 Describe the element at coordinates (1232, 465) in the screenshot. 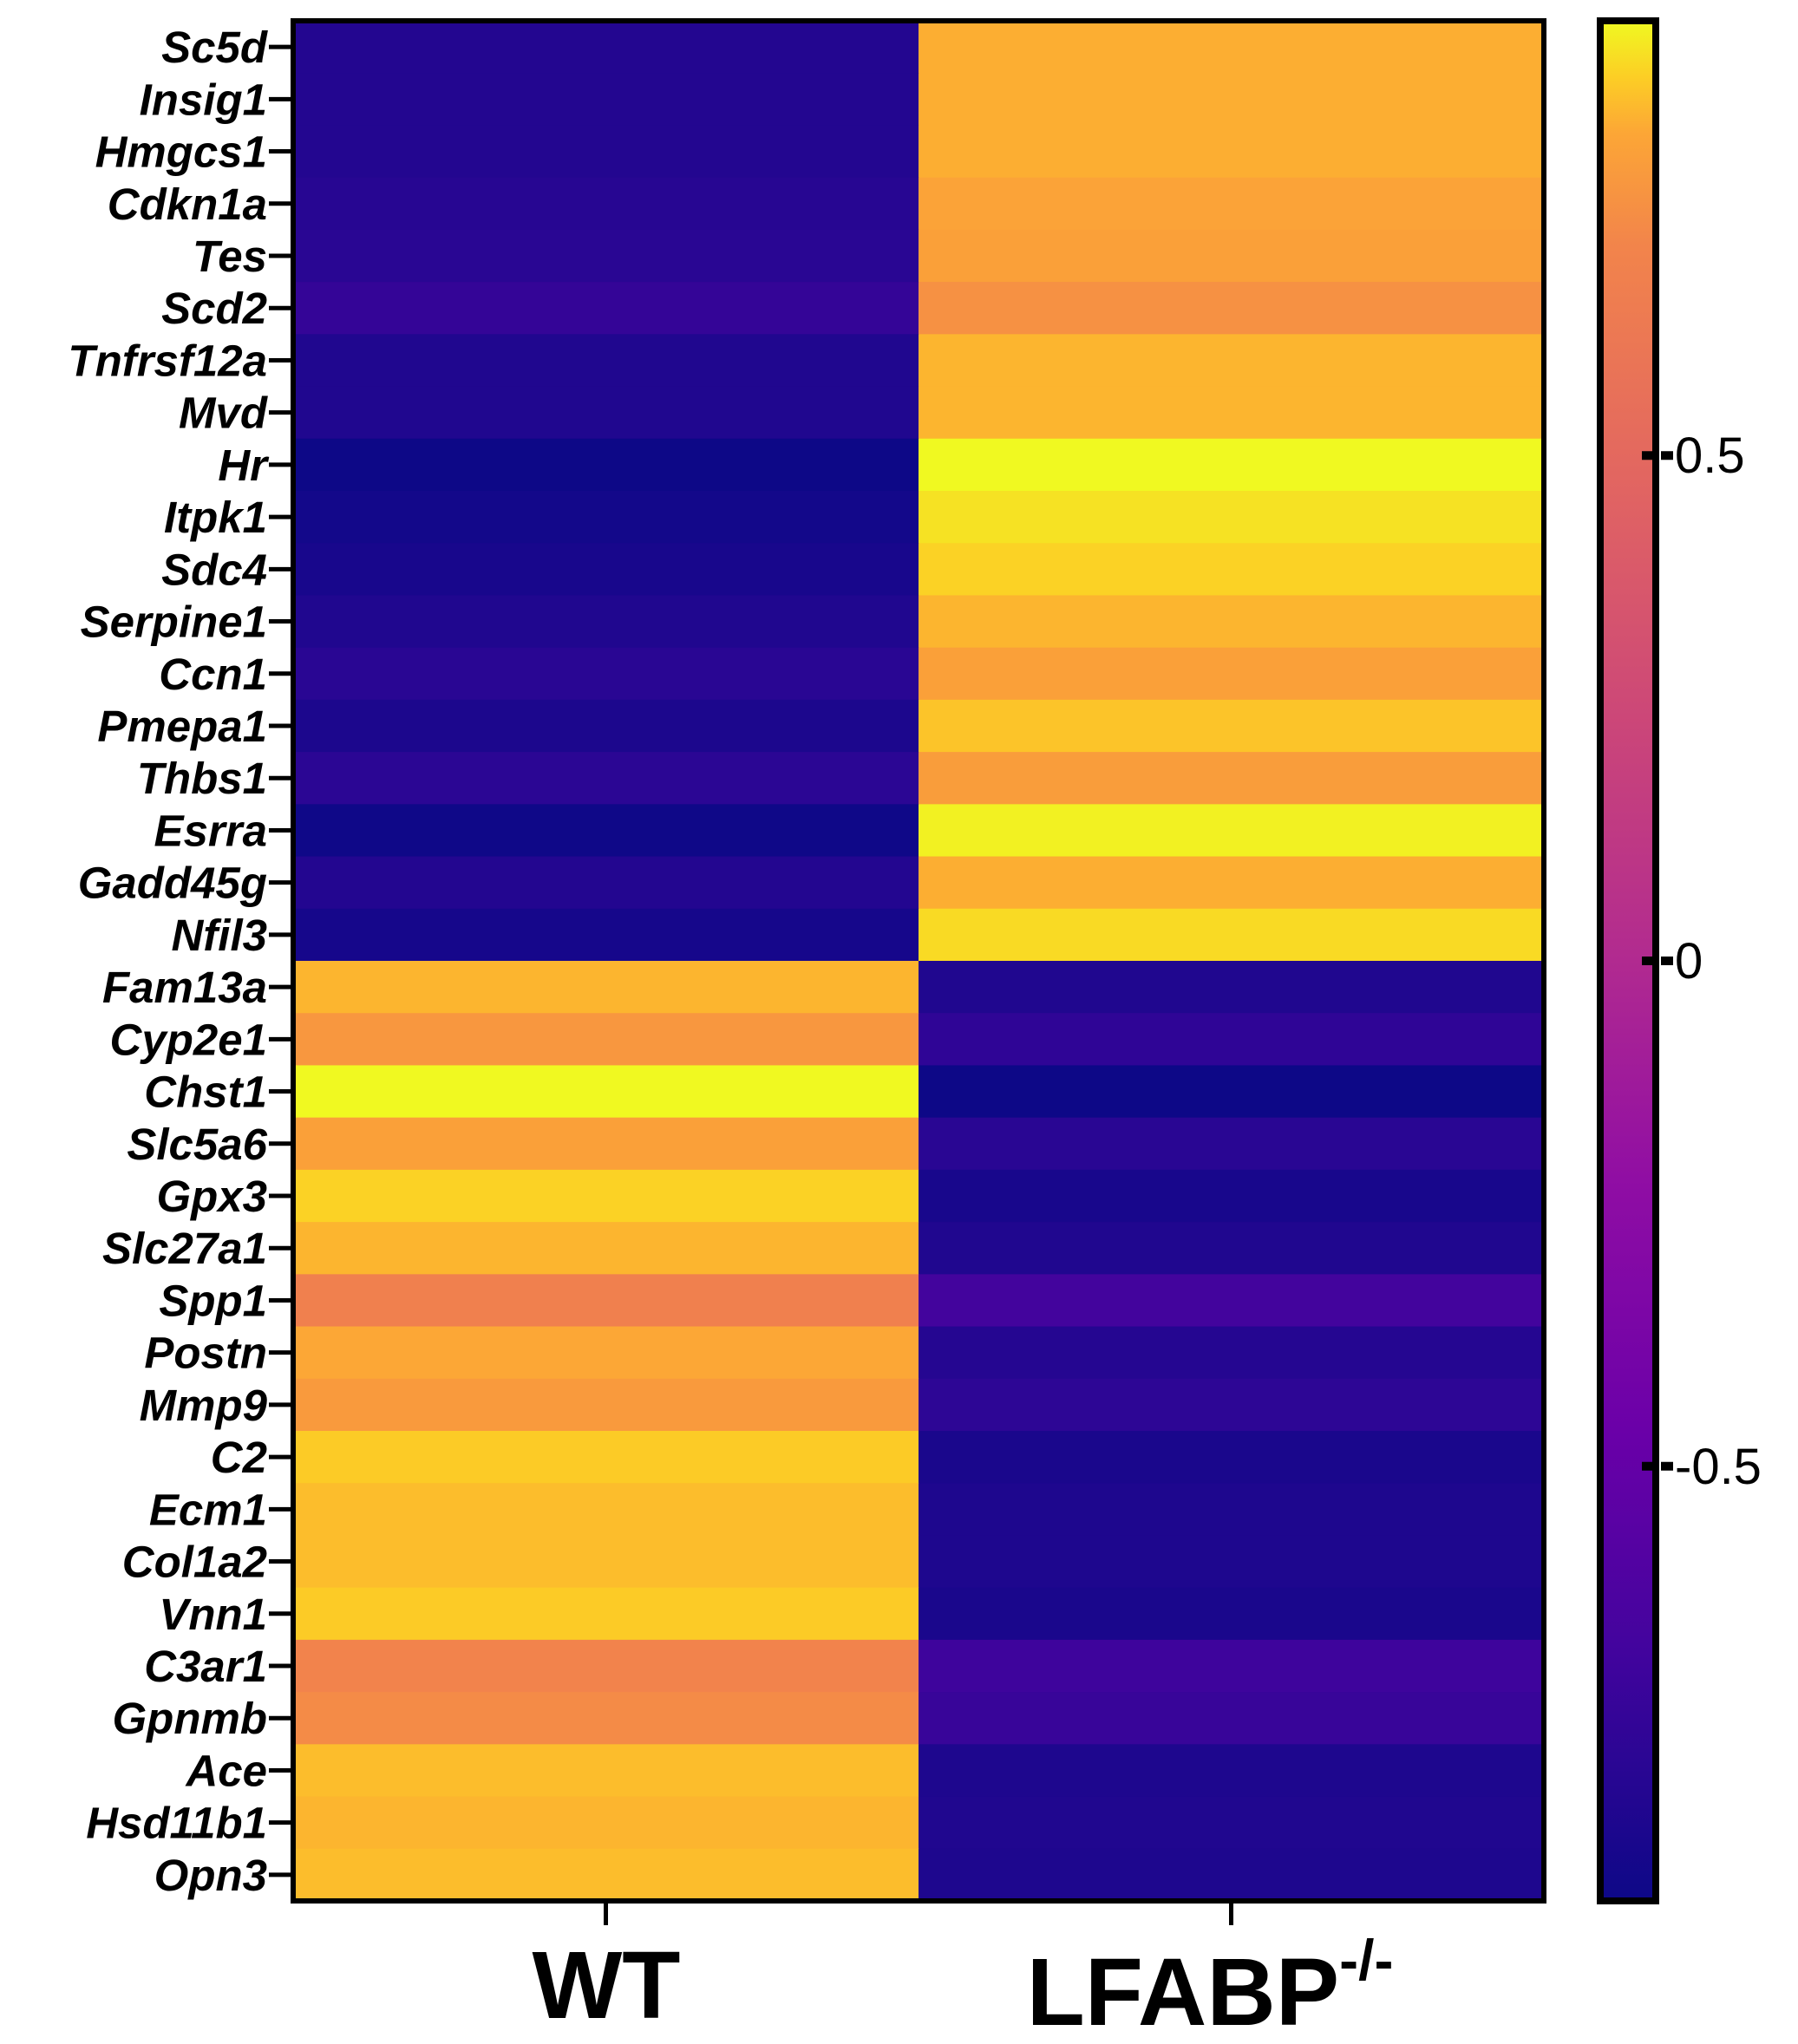

I see `heatmap-cell-hr-lfabp` at that location.